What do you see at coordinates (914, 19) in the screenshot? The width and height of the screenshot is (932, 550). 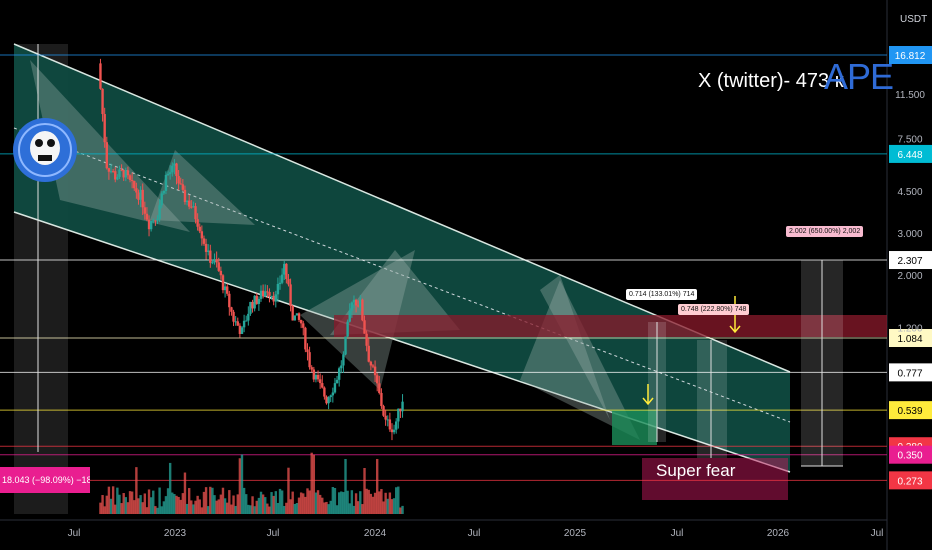 I see `currency-label: USDT` at bounding box center [914, 19].